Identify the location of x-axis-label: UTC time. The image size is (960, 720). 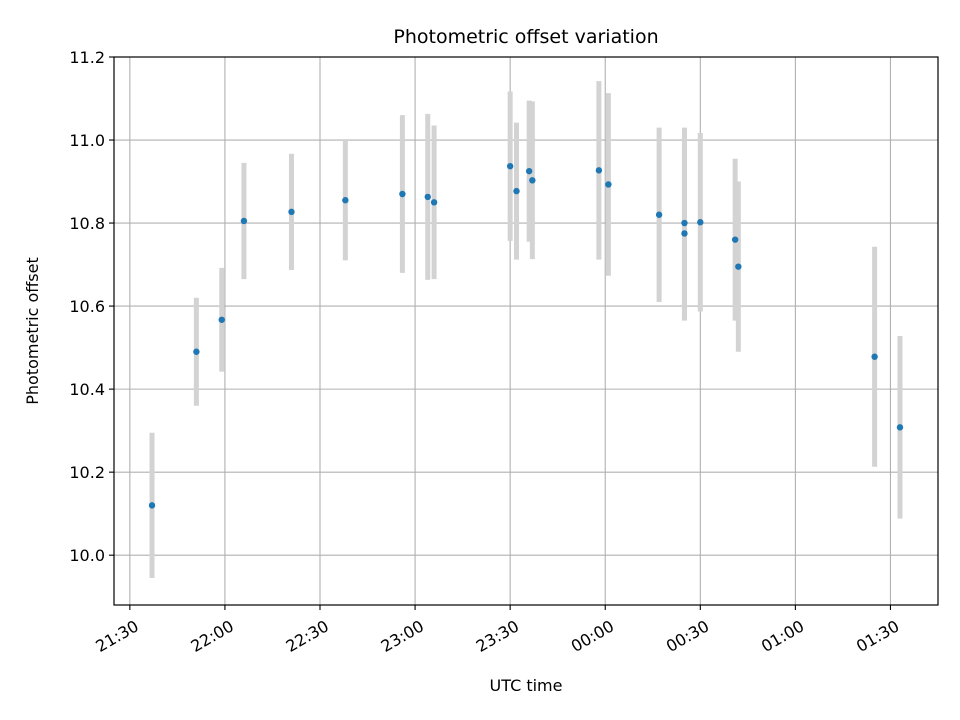
(526, 685).